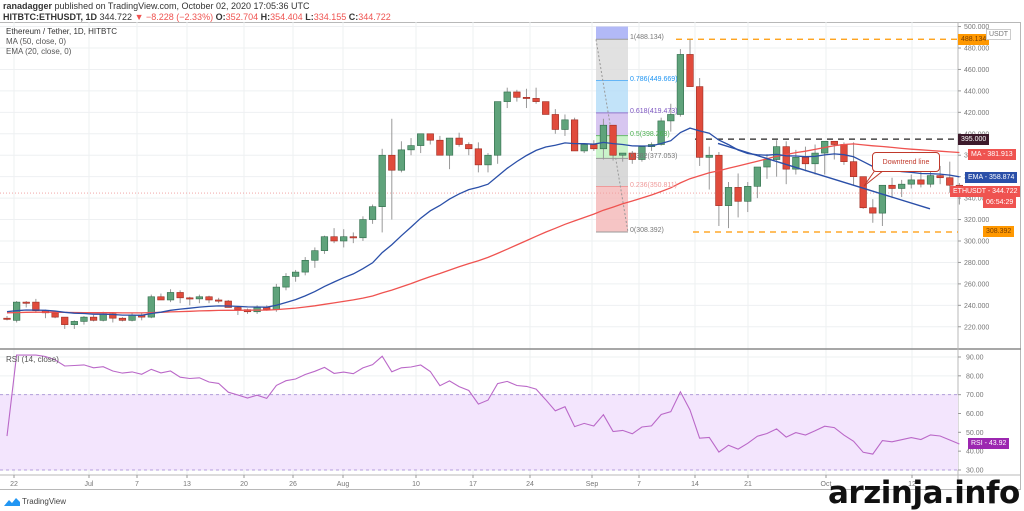 The image size is (1024, 511). I want to click on svg-text: 80.00, so click(975, 376).